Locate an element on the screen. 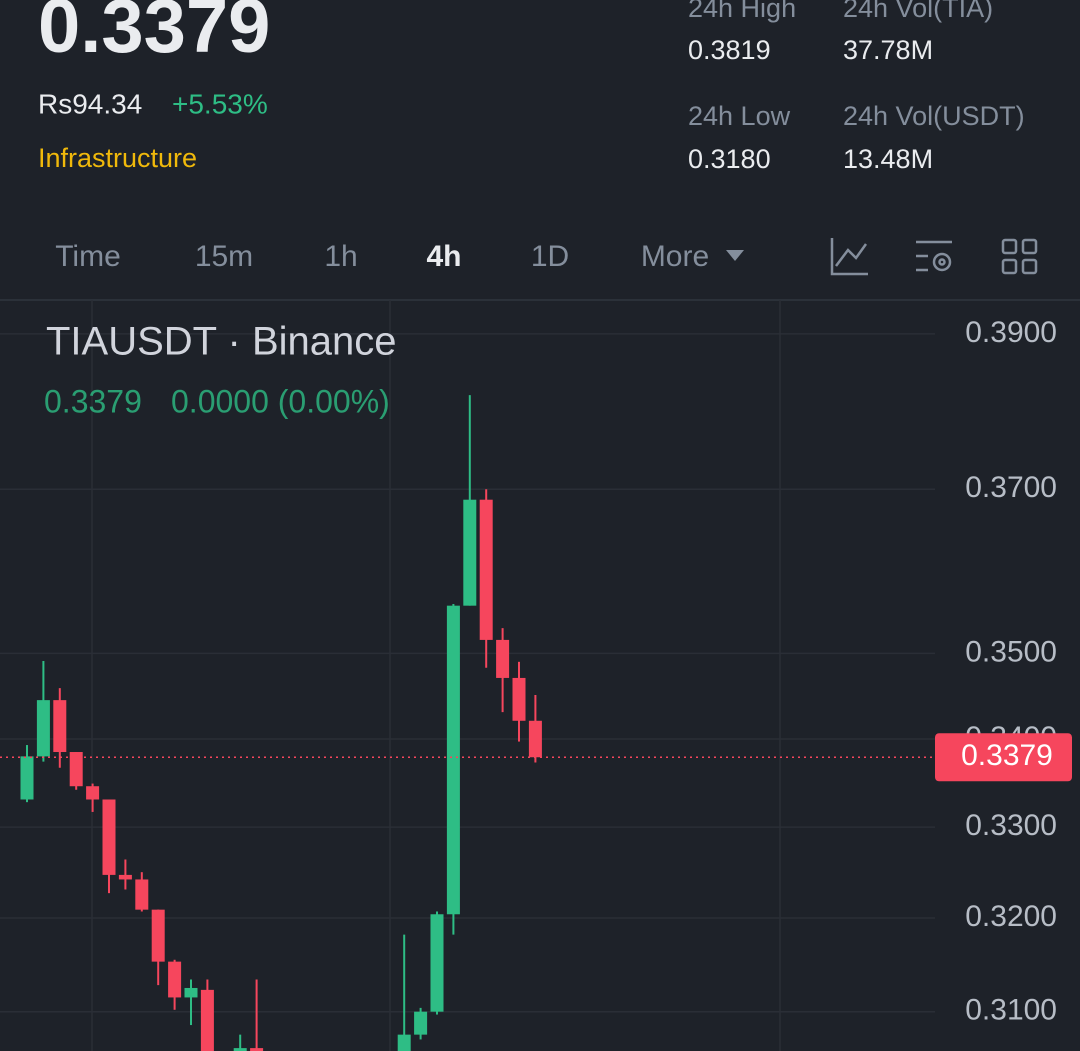 The image size is (1080, 1051). tab: Time is located at coordinates (88, 256).